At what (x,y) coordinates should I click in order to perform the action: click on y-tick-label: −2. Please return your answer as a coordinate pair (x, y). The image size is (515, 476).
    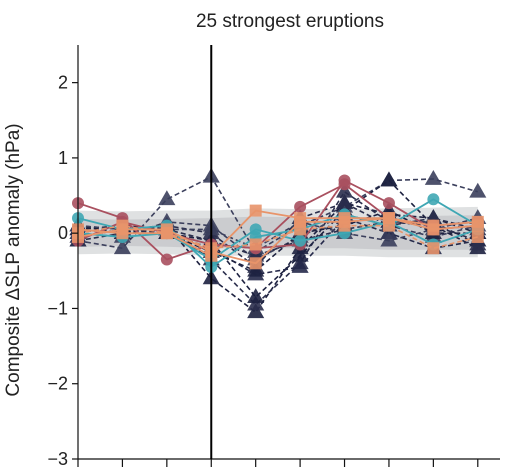
    Looking at the image, I should click on (57, 384).